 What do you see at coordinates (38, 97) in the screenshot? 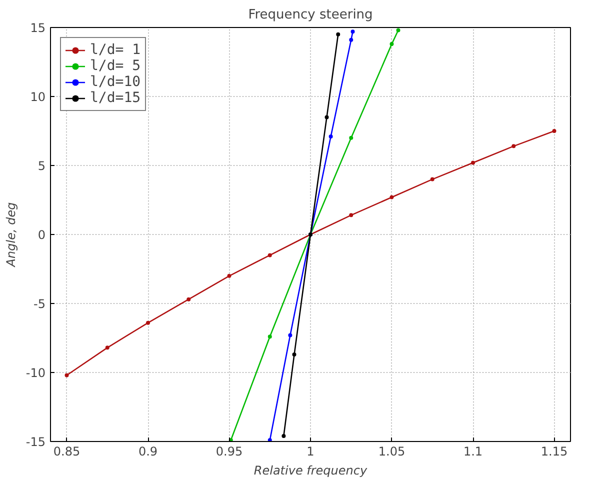
I see `y-tick-label: 10` at bounding box center [38, 97].